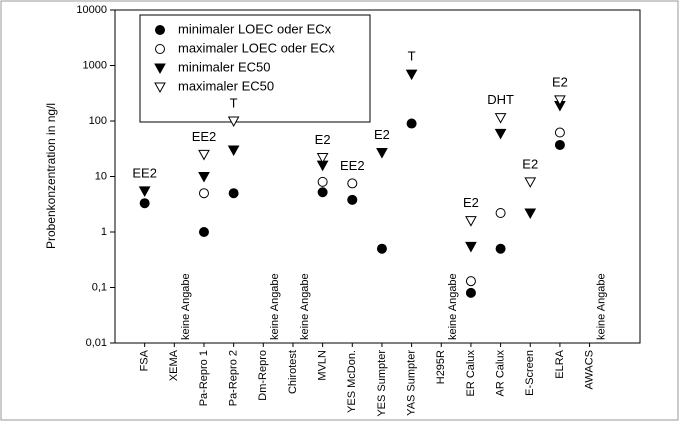  Describe the element at coordinates (226, 85) in the screenshot. I see `legend-label: maximaler EC50` at that location.